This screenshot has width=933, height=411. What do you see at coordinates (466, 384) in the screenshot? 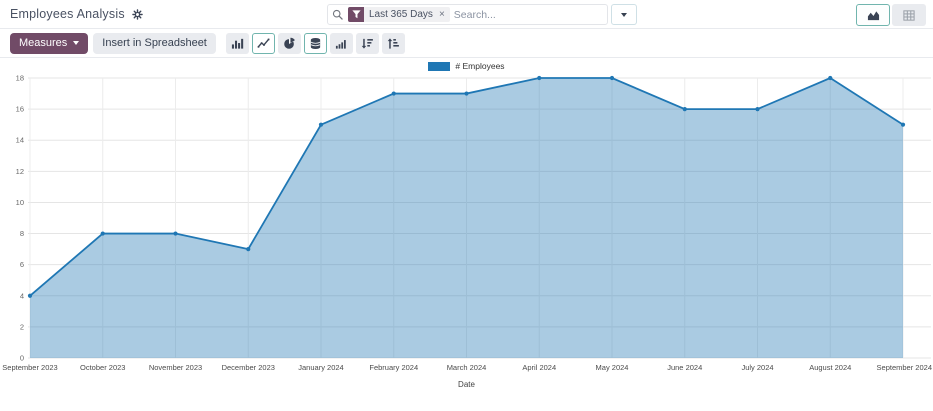
I see `x-axis-title: Date` at bounding box center [466, 384].